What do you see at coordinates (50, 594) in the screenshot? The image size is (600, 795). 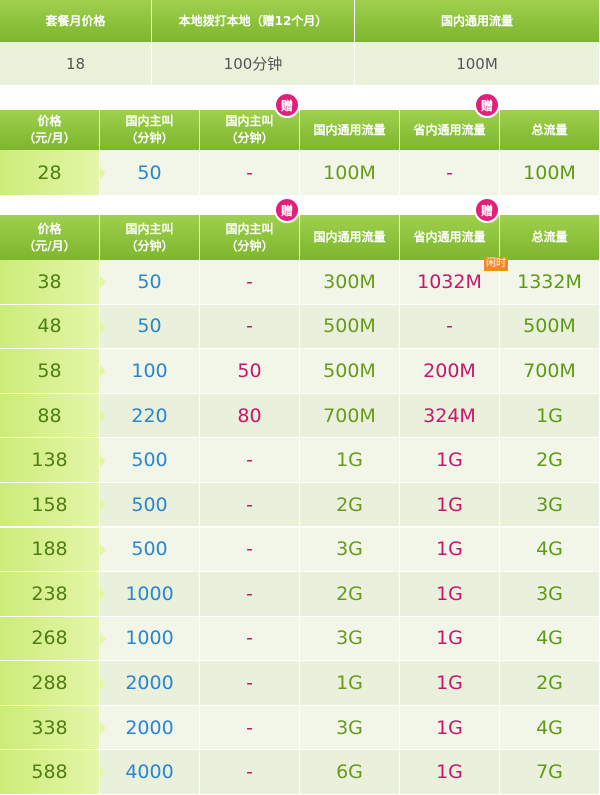 I see `price-cell: 238` at bounding box center [50, 594].